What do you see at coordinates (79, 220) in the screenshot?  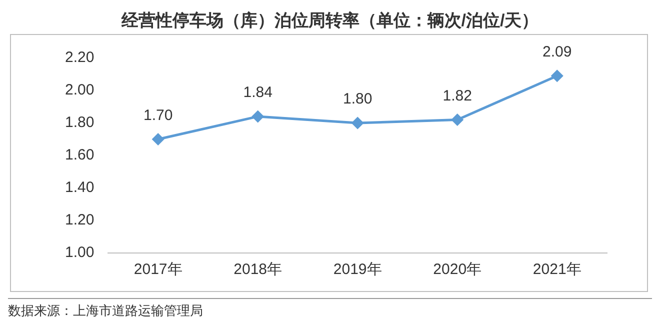 I see `y-tick-label: 1.20` at bounding box center [79, 220].